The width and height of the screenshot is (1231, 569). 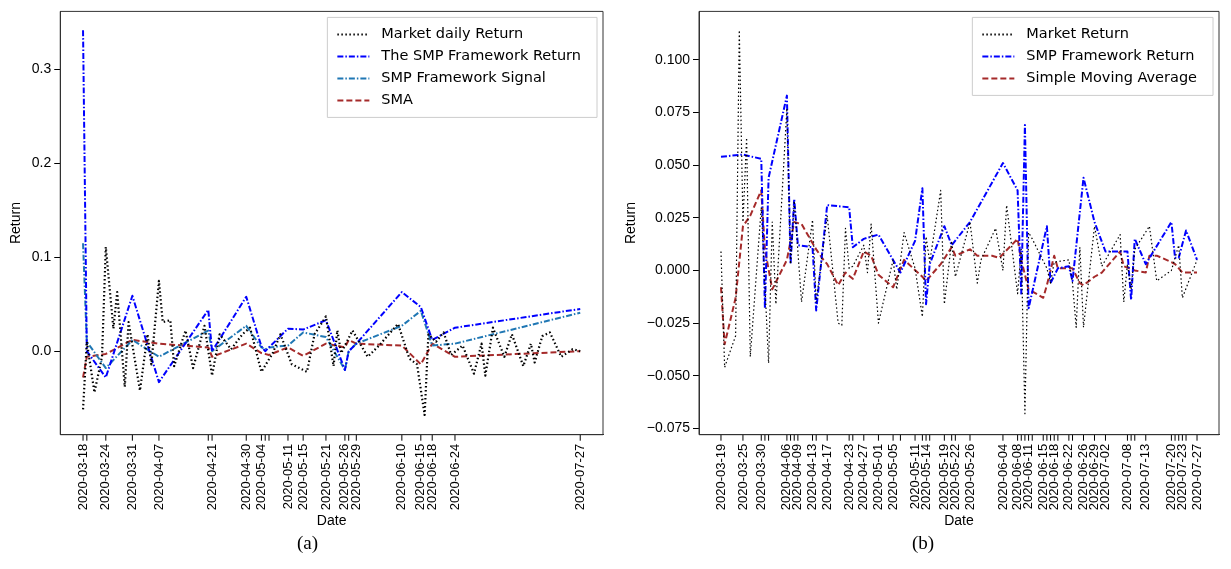 I want to click on legend-label: Market daily Return, so click(x=452, y=33).